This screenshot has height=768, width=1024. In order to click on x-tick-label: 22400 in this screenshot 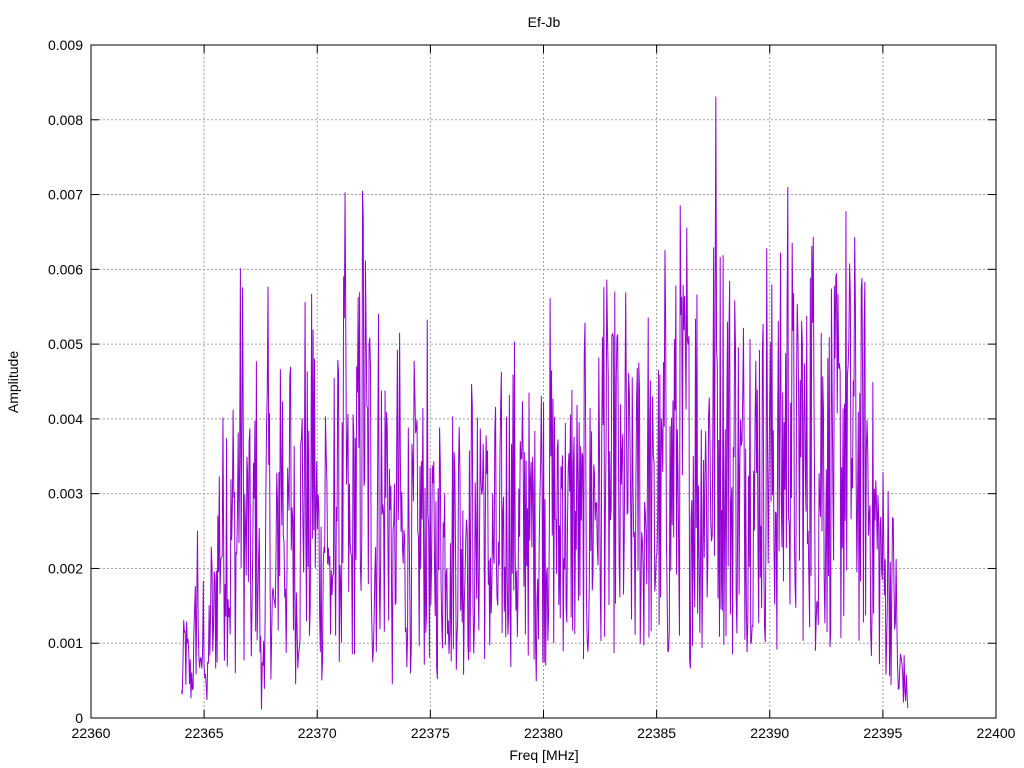, I will do `click(996, 733)`.